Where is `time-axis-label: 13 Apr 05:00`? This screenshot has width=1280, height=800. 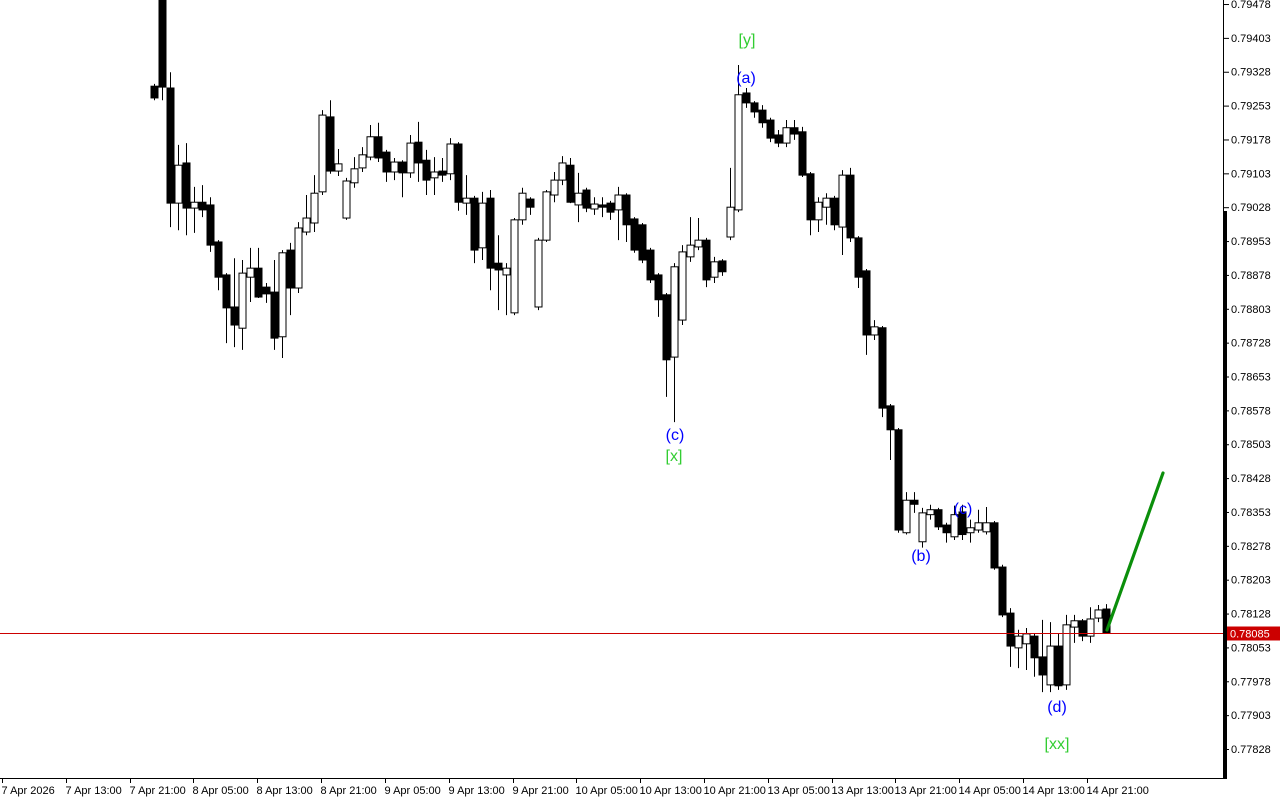 time-axis-label: 13 Apr 05:00 is located at coordinates (799, 791).